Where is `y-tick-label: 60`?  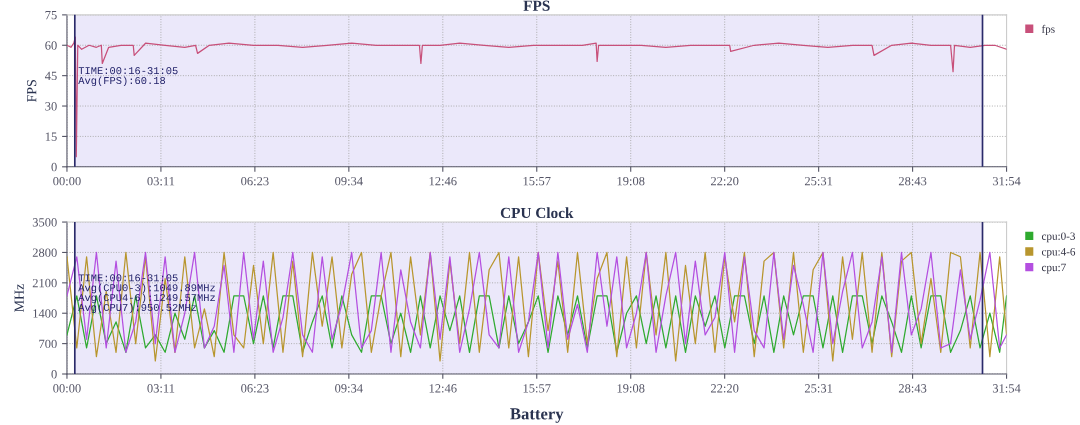 y-tick-label: 60 is located at coordinates (51, 45).